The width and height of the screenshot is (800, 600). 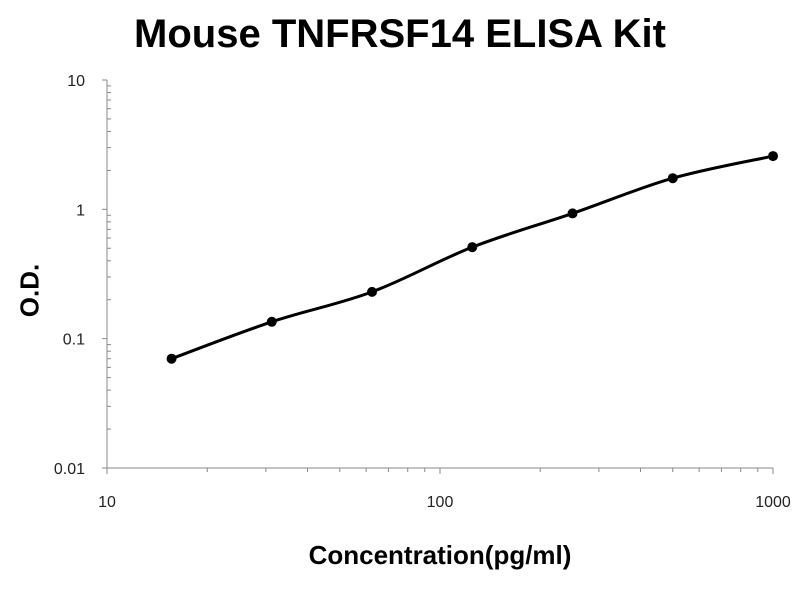 I want to click on x-axis-label: Concentration(pg/ml), so click(x=440, y=555).